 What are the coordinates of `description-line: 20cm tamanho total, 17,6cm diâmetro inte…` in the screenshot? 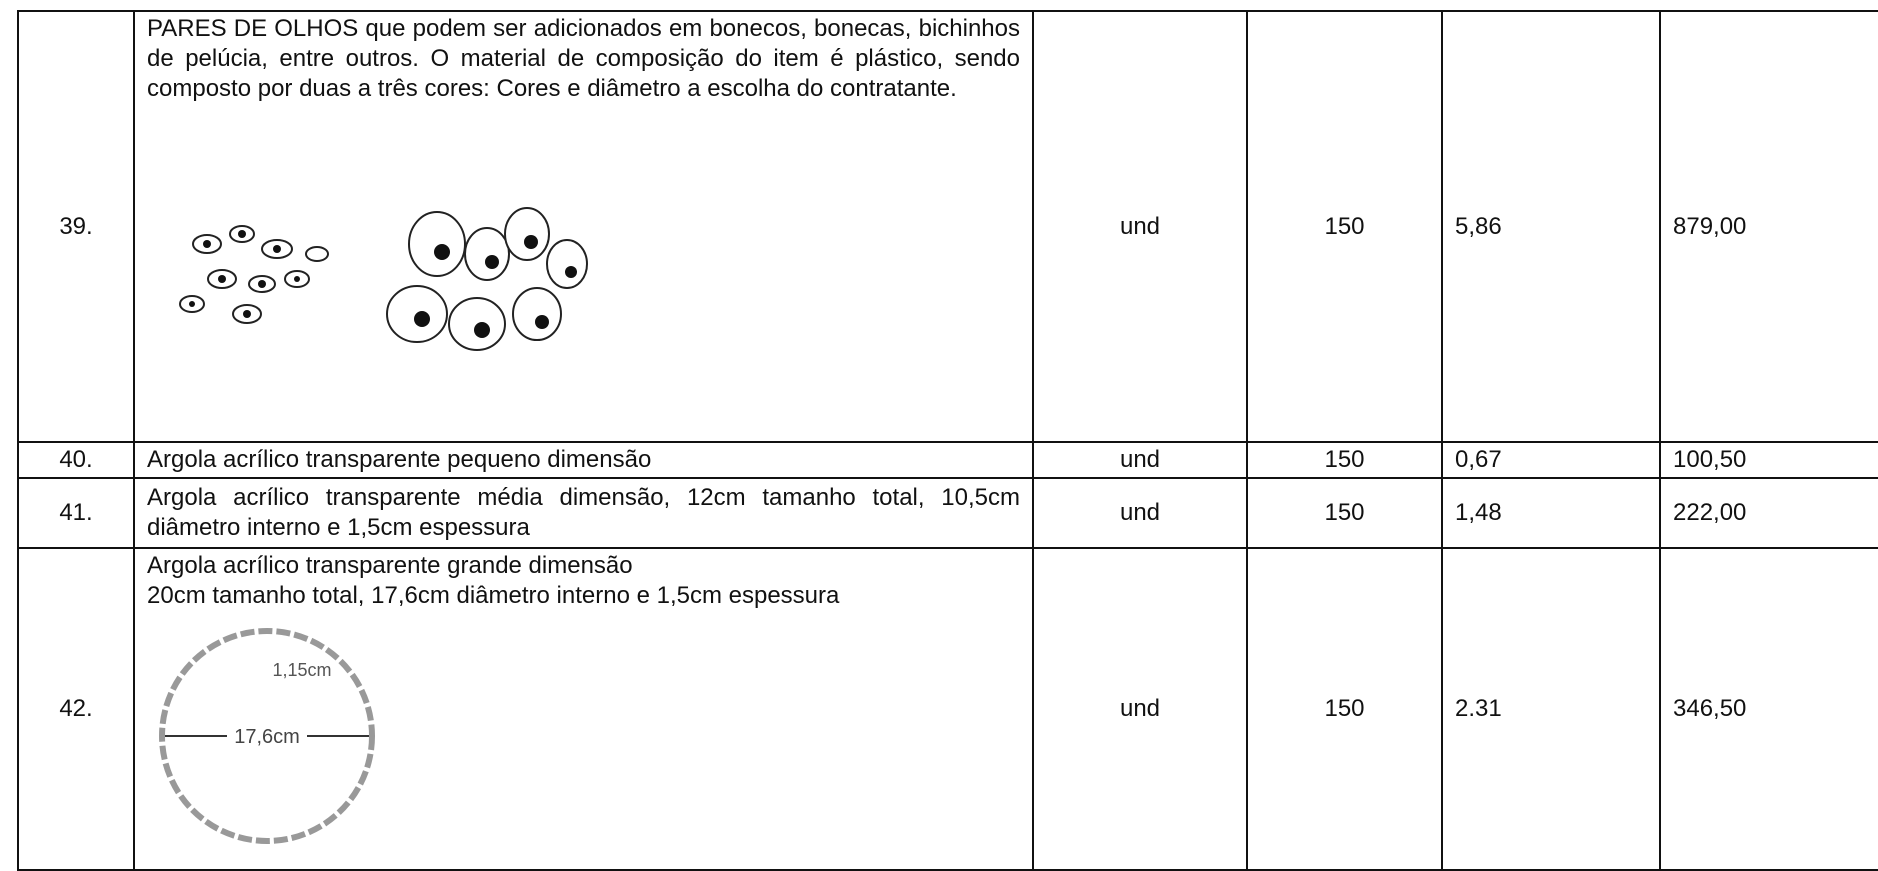 It's located at (493, 595).